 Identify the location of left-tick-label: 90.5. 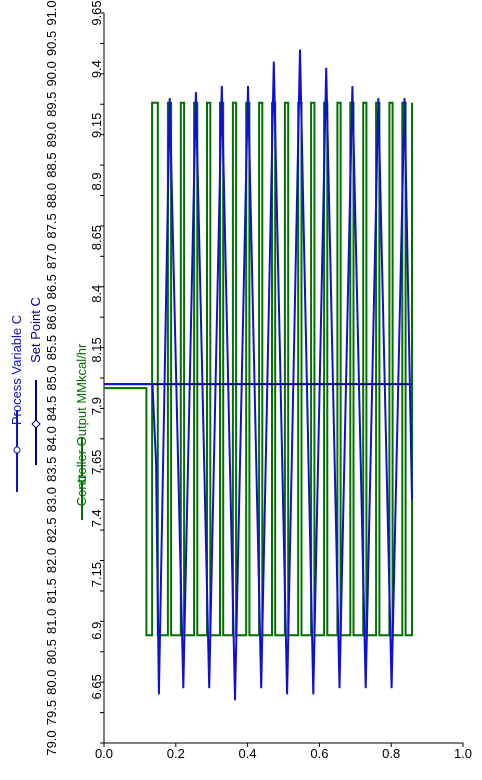
(51, 43).